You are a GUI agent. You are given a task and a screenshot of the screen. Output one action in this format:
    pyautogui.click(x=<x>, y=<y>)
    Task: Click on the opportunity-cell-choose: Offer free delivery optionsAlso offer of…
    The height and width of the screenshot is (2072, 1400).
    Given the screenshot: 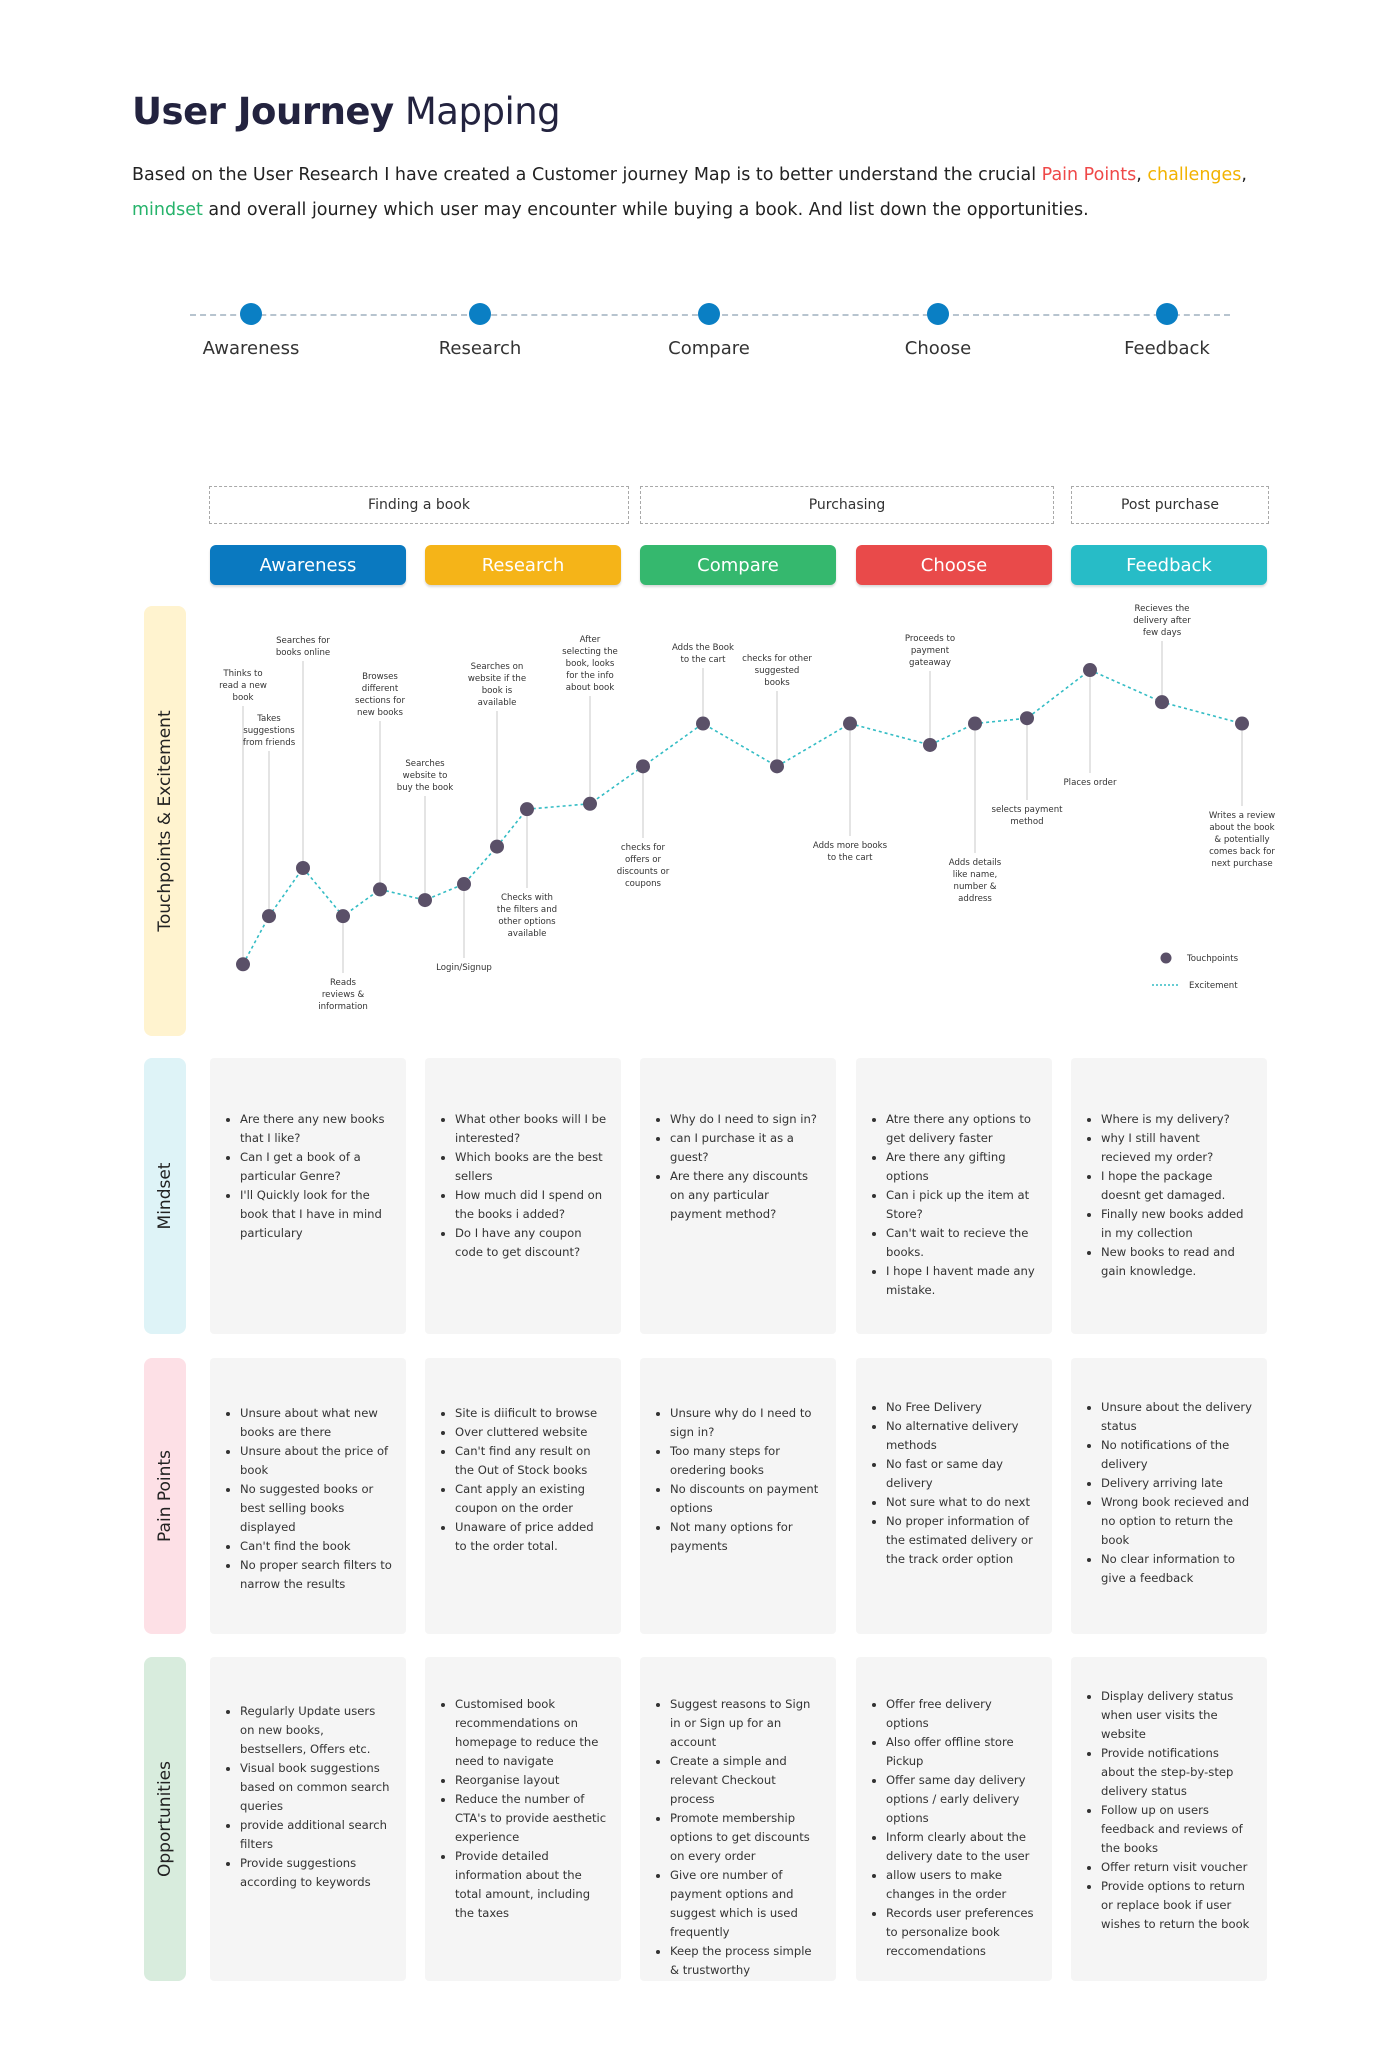 What is the action you would take?
    pyautogui.click(x=954, y=1819)
    